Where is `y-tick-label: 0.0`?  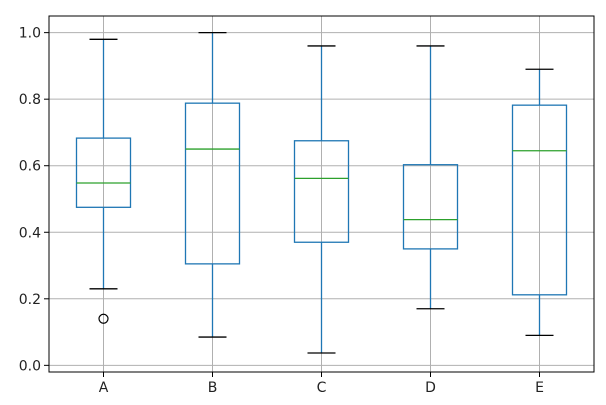 y-tick-label: 0.0 is located at coordinates (30, 366).